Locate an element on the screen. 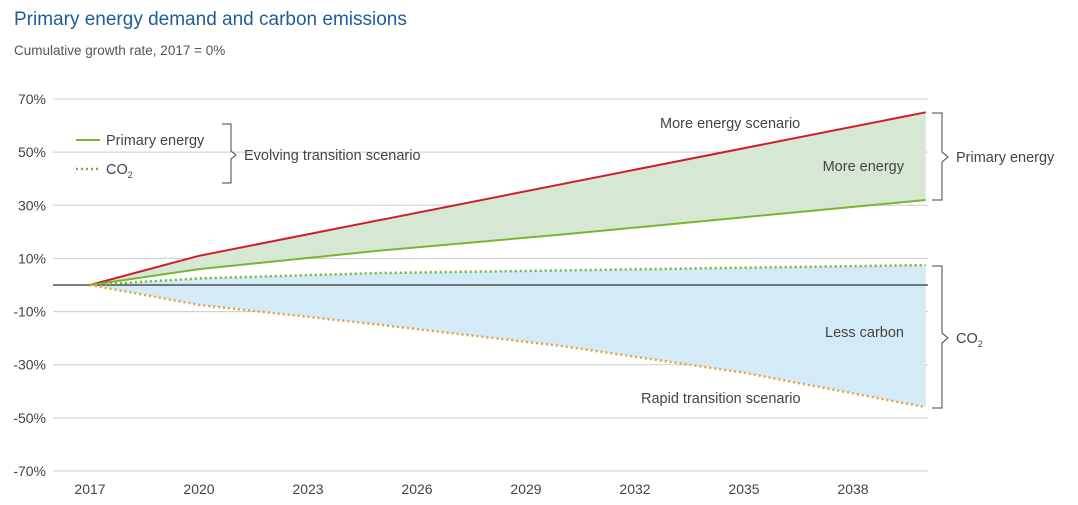 The height and width of the screenshot is (505, 1078). y-tick-label: -30% is located at coordinates (29, 365).